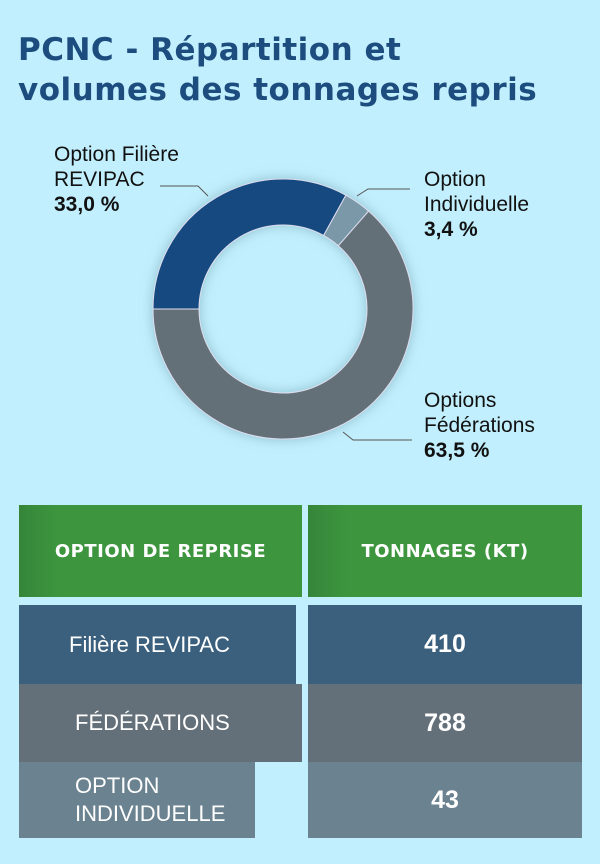 The image size is (600, 864). What do you see at coordinates (157, 644) in the screenshot?
I see `row-option: Filière REVIPAC` at bounding box center [157, 644].